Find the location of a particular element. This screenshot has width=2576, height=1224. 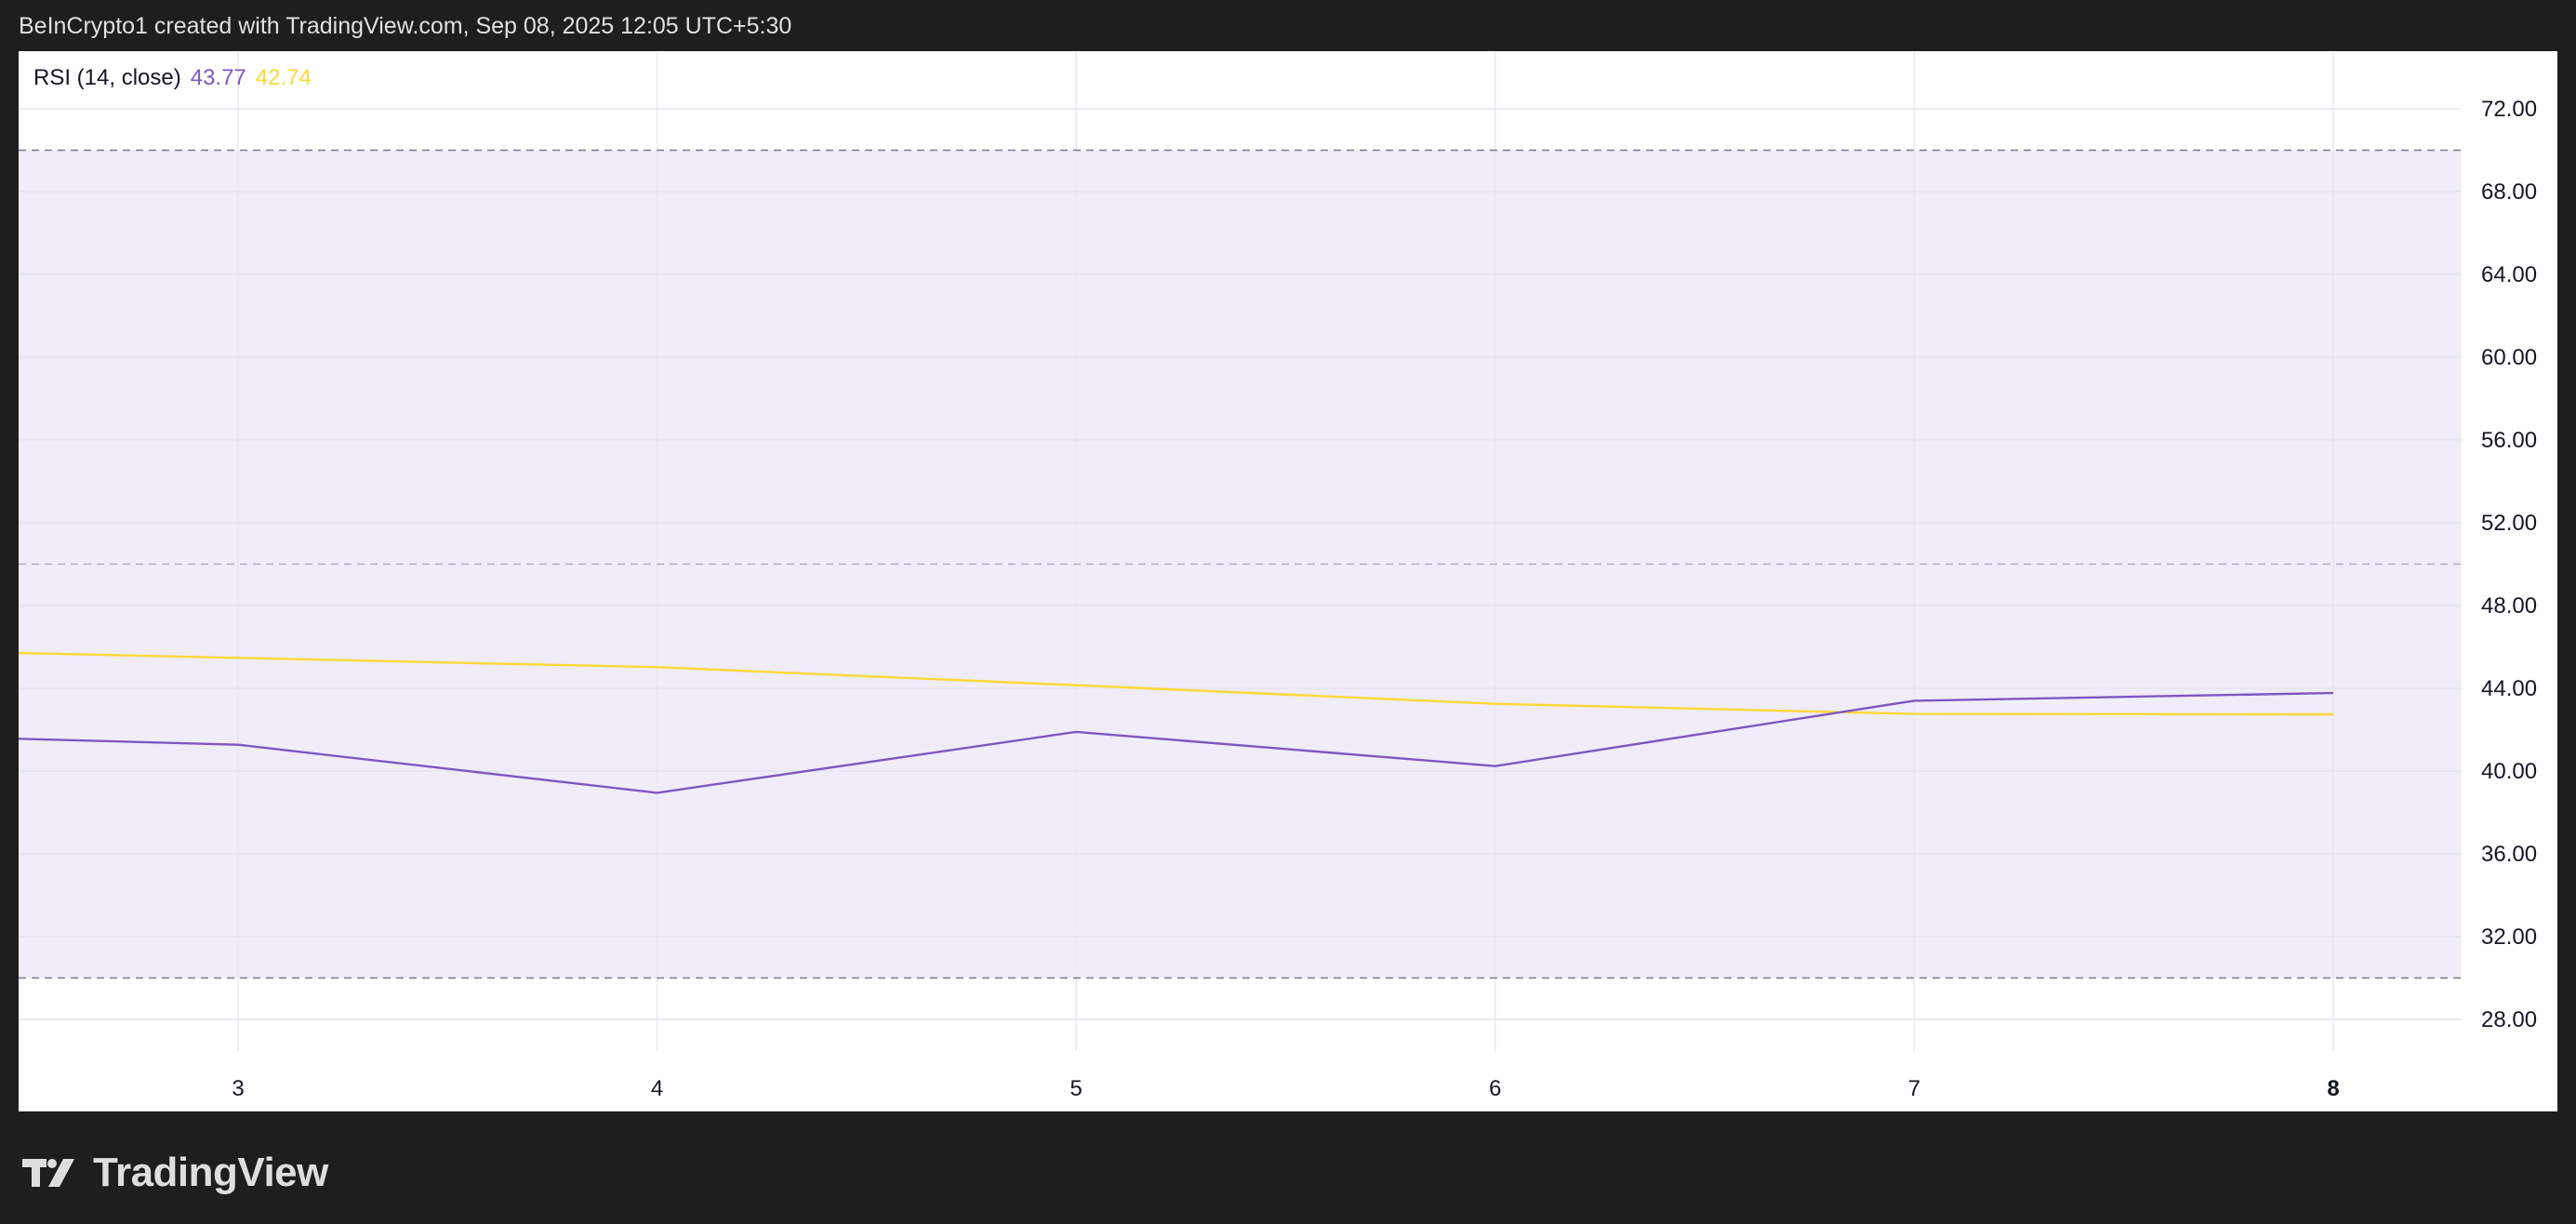

y-tick-label: 56.00 is located at coordinates (2509, 440).